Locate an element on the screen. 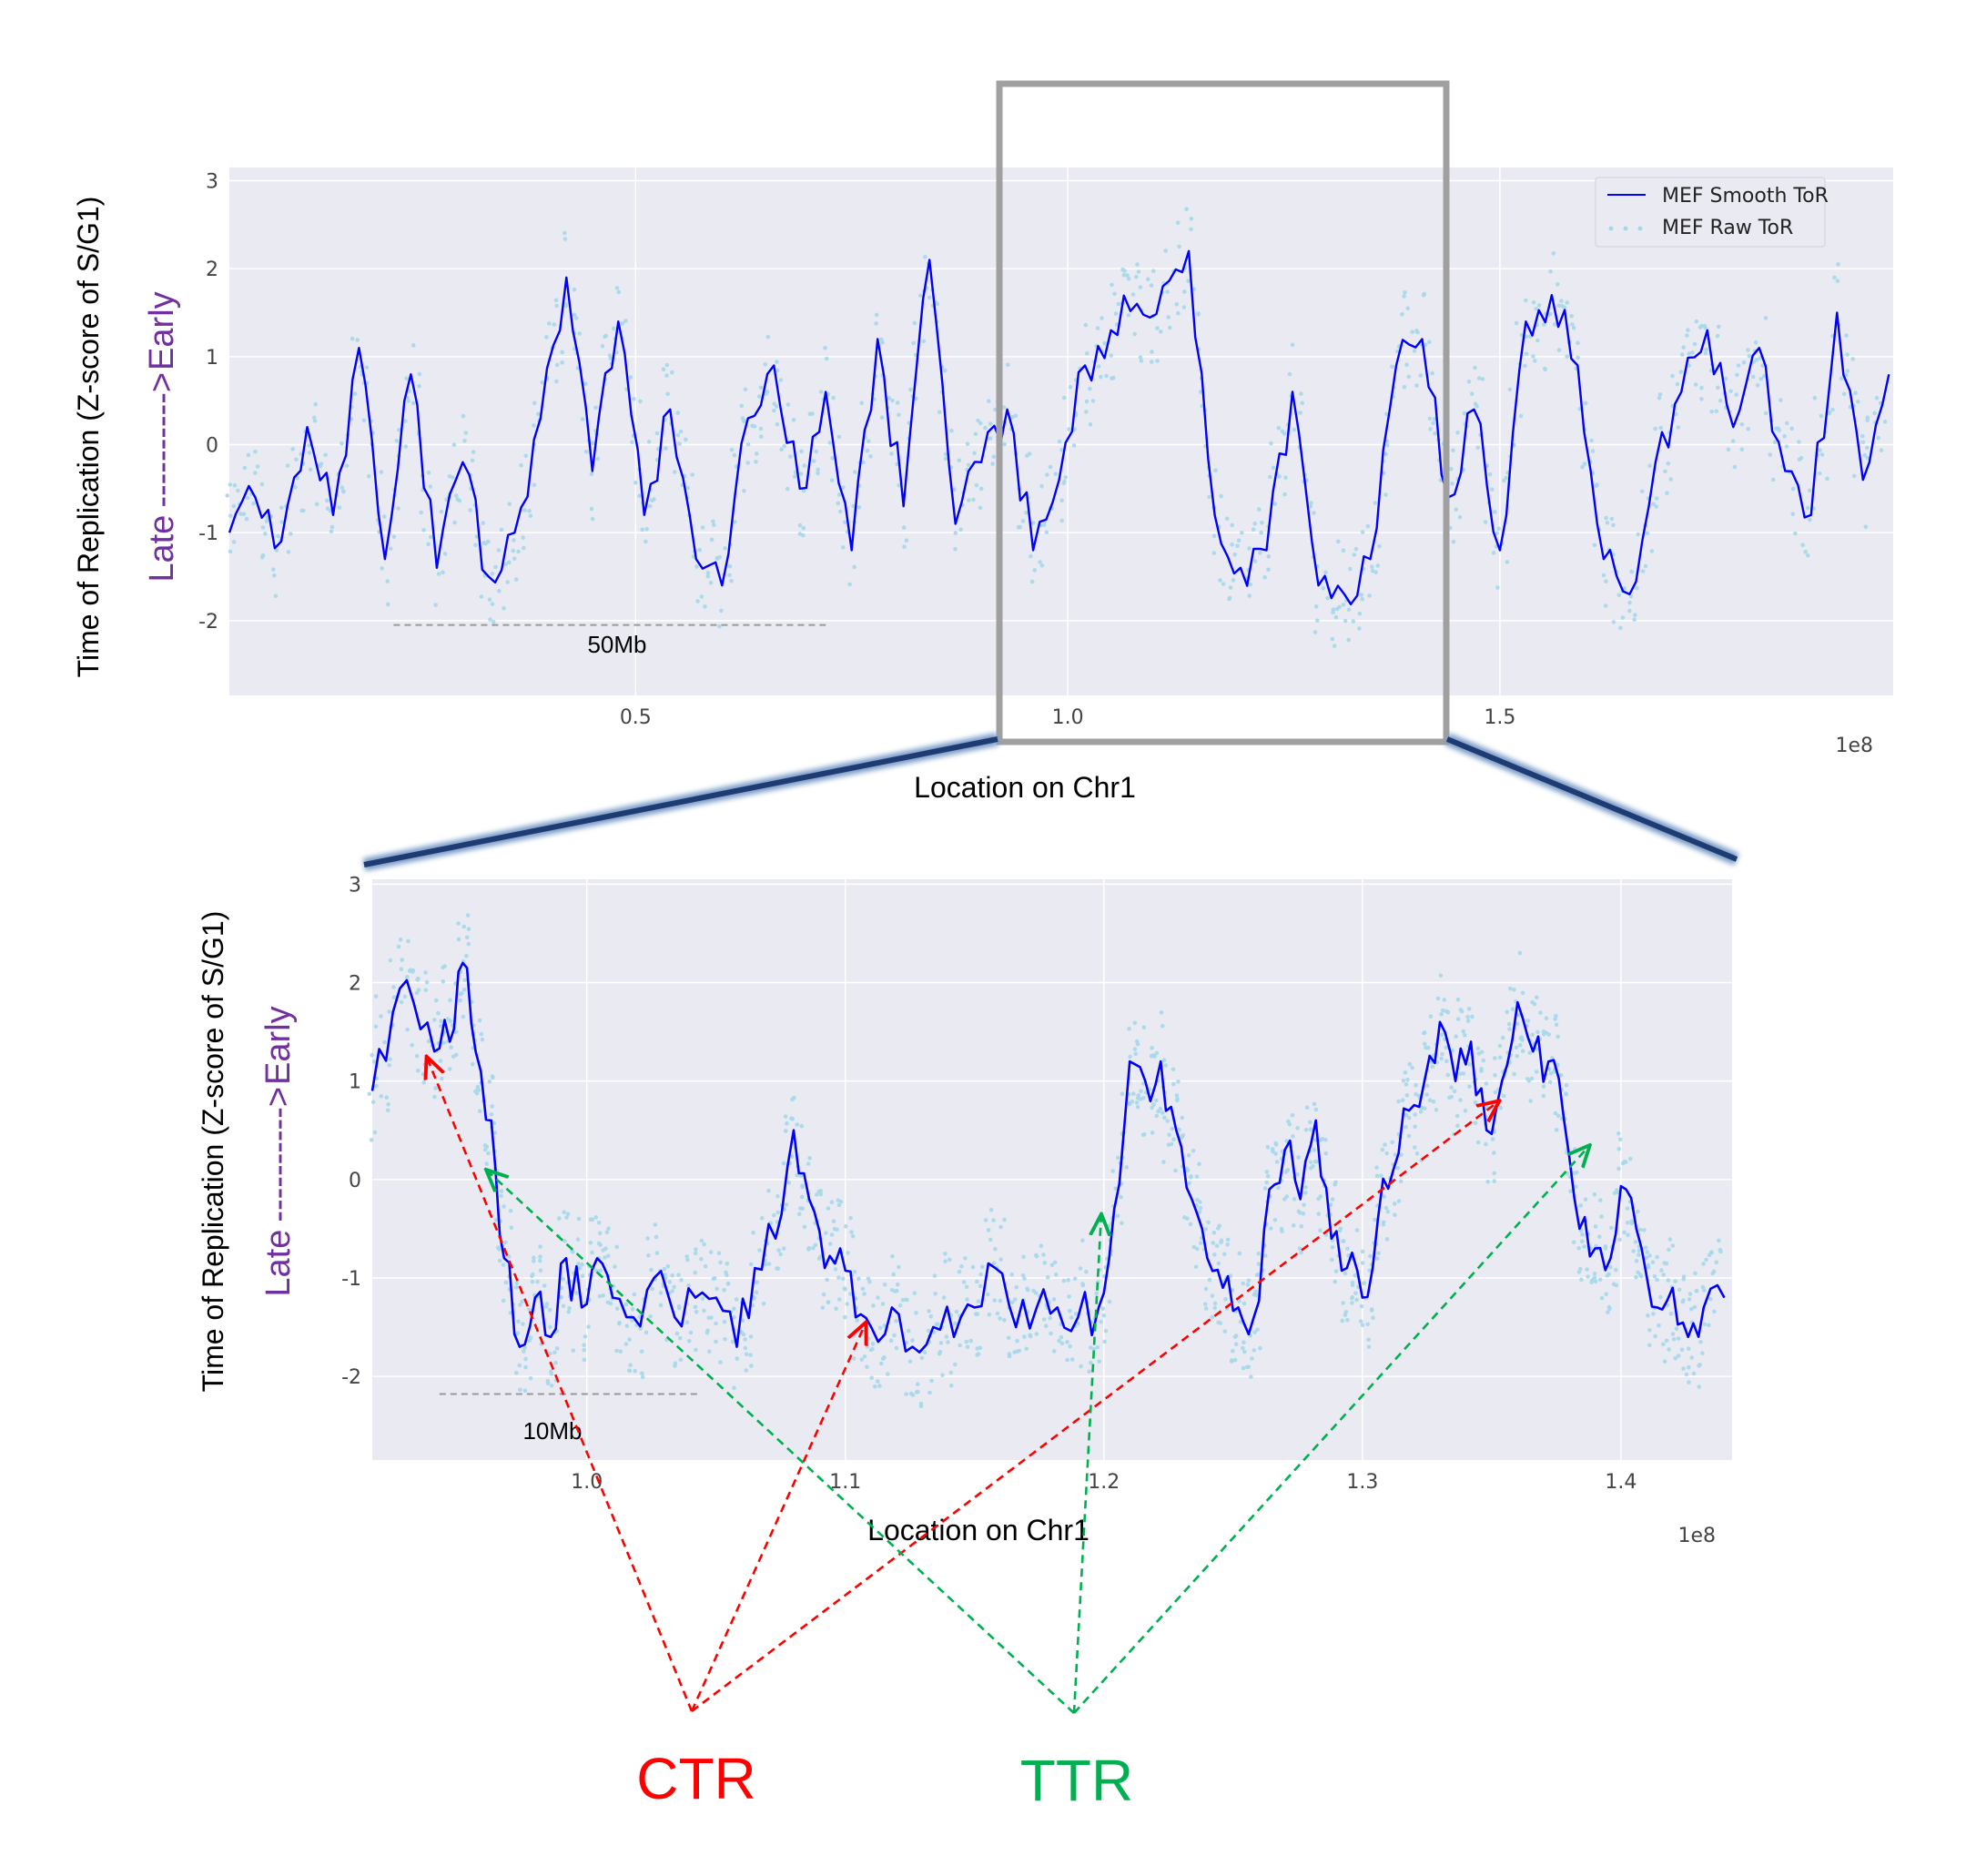 Image resolution: width=1966 pixels, height=1876 pixels. late-text: Late is located at coordinates (278, 1264).